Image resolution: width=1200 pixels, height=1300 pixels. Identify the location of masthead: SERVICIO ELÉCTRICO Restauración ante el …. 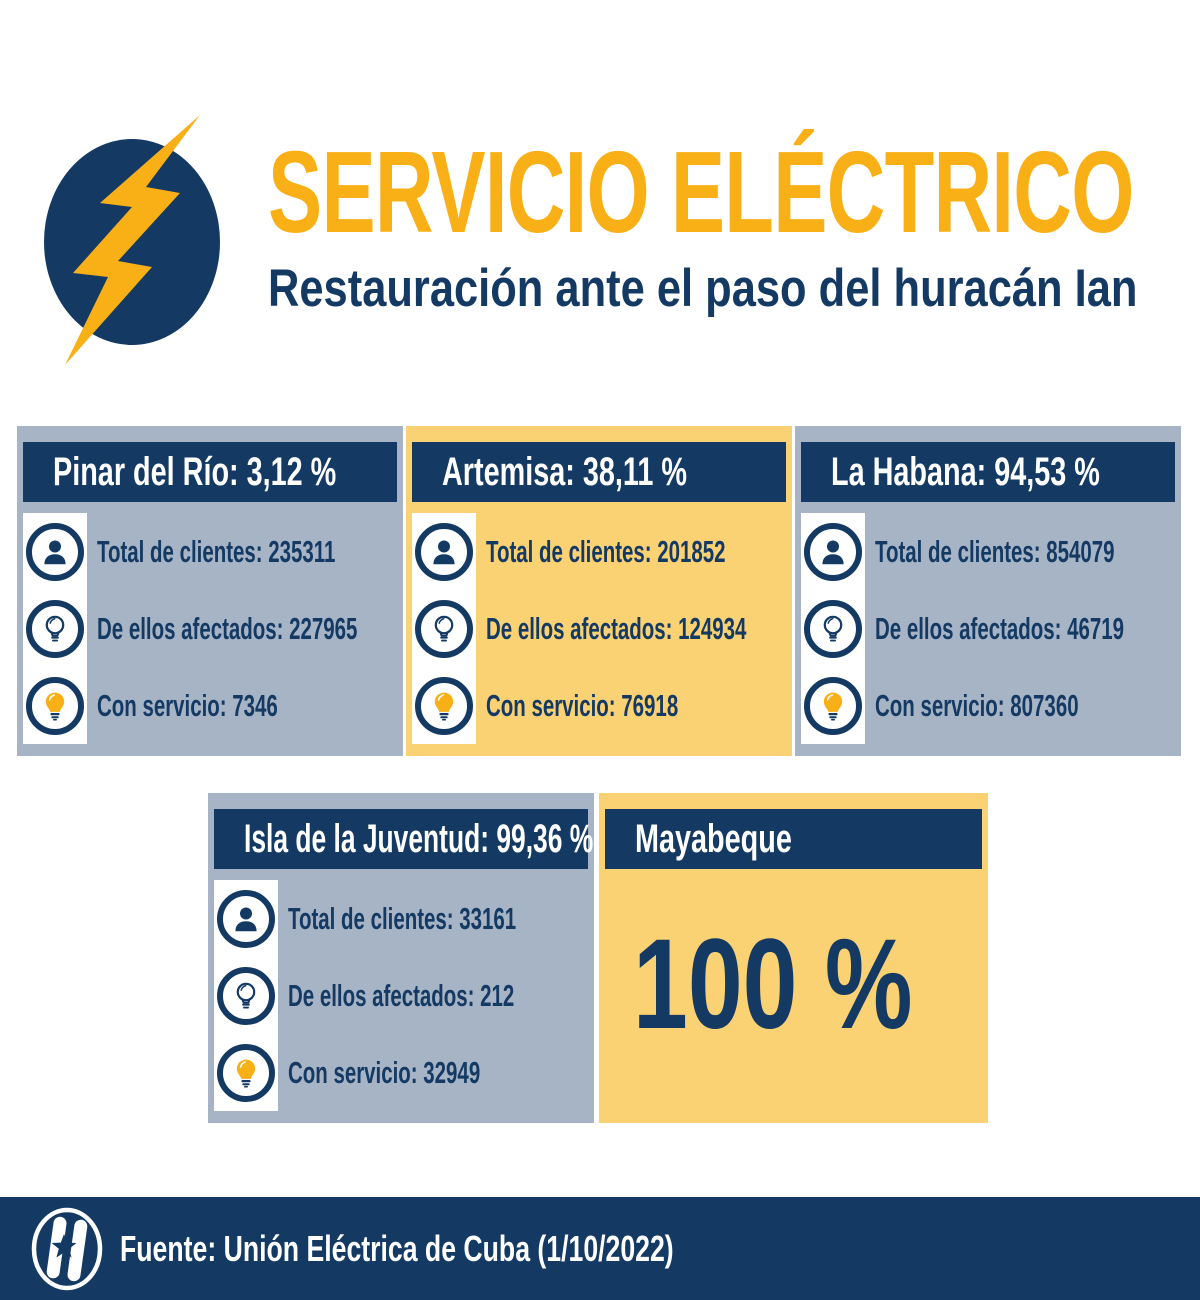
(734, 224).